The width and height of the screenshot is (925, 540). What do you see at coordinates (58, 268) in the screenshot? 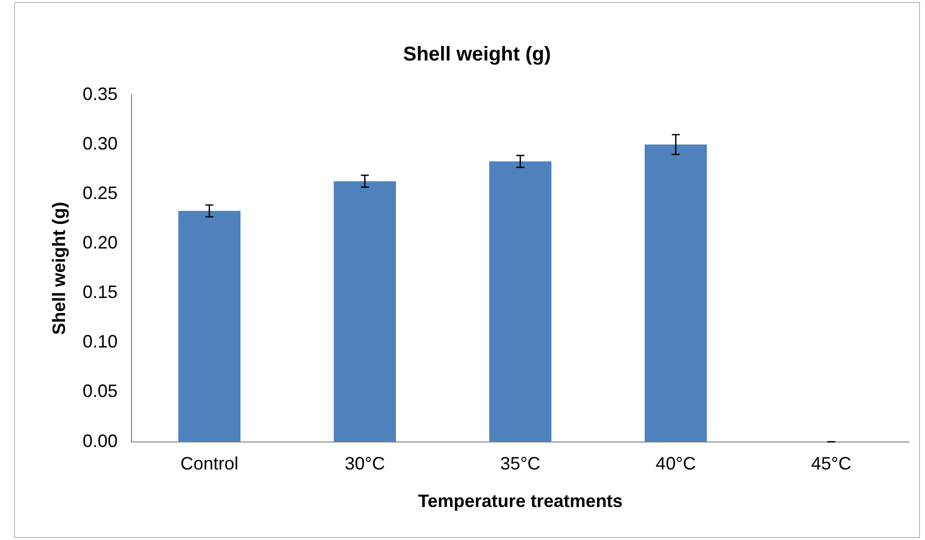
I see `y-axis-title: Shell weight (g)` at bounding box center [58, 268].